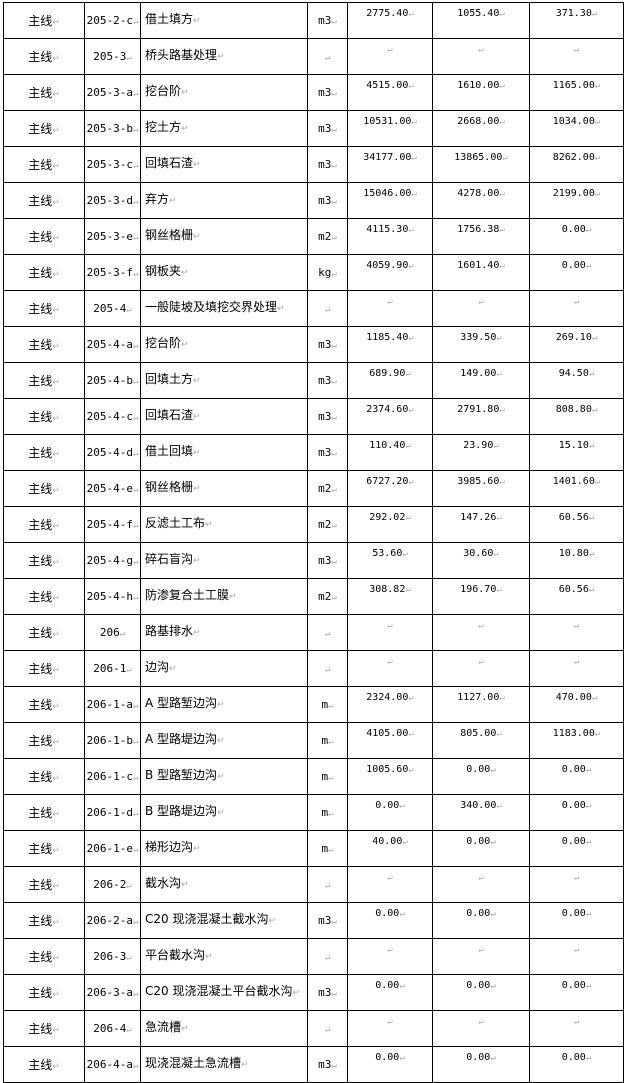  Describe the element at coordinates (390, 776) in the screenshot. I see `quantity-1-cell: 1005.60` at that location.